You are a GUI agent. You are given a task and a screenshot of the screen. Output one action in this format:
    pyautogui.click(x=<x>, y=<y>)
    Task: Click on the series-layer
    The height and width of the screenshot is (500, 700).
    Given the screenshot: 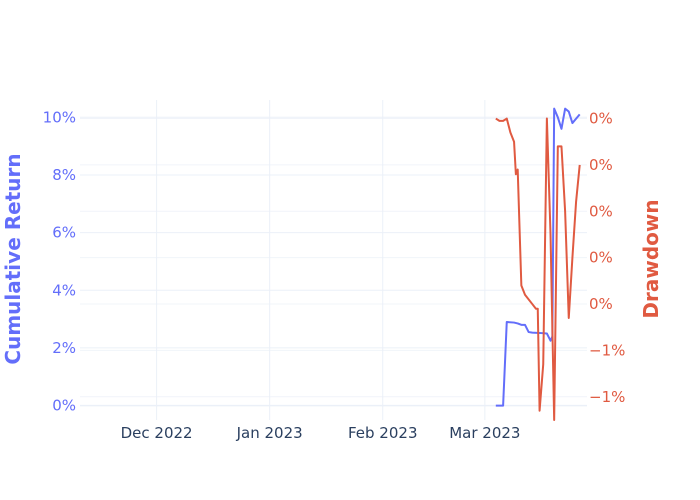 What is the action you would take?
    pyautogui.click(x=538, y=264)
    